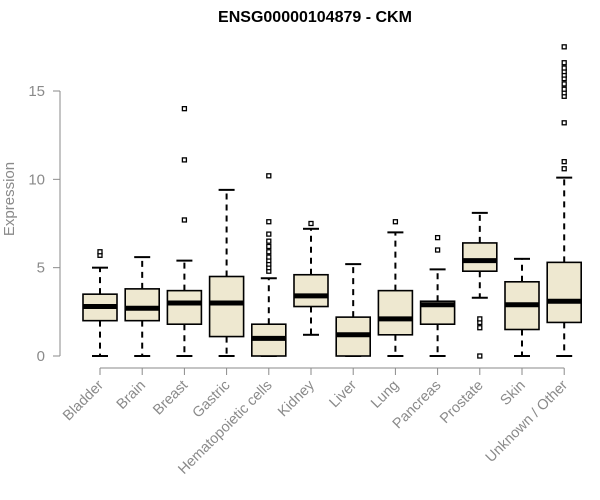  I want to click on box-breast, so click(184, 231).